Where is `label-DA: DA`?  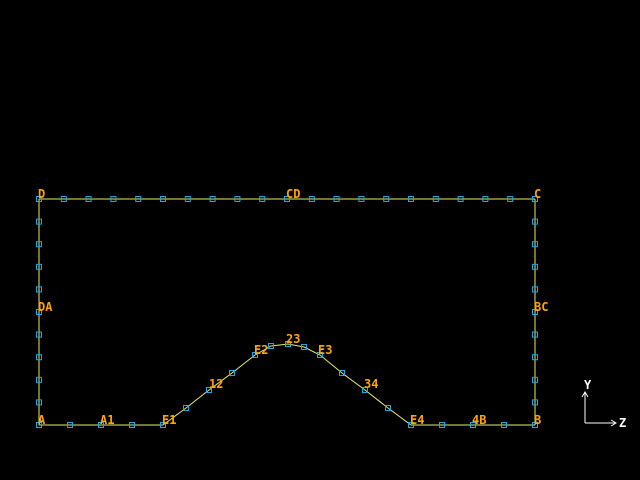
label-DA: DA is located at coordinates (45, 307).